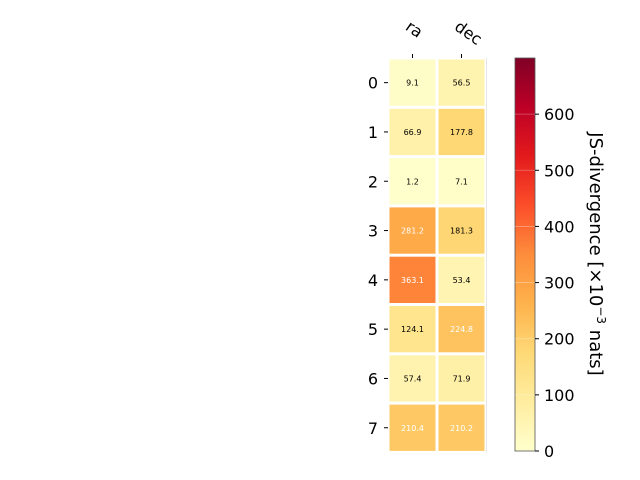 This screenshot has width=640, height=480. I want to click on colorbar-tick-label: 0, so click(549, 451).